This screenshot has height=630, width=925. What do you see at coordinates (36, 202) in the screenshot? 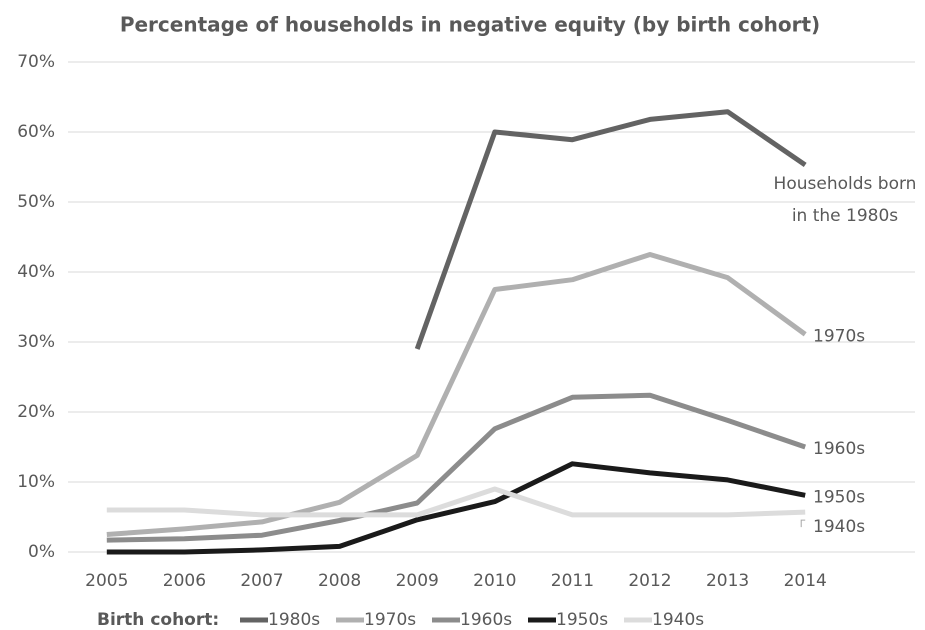
I see `y-tick-label: 50%` at bounding box center [36, 202].